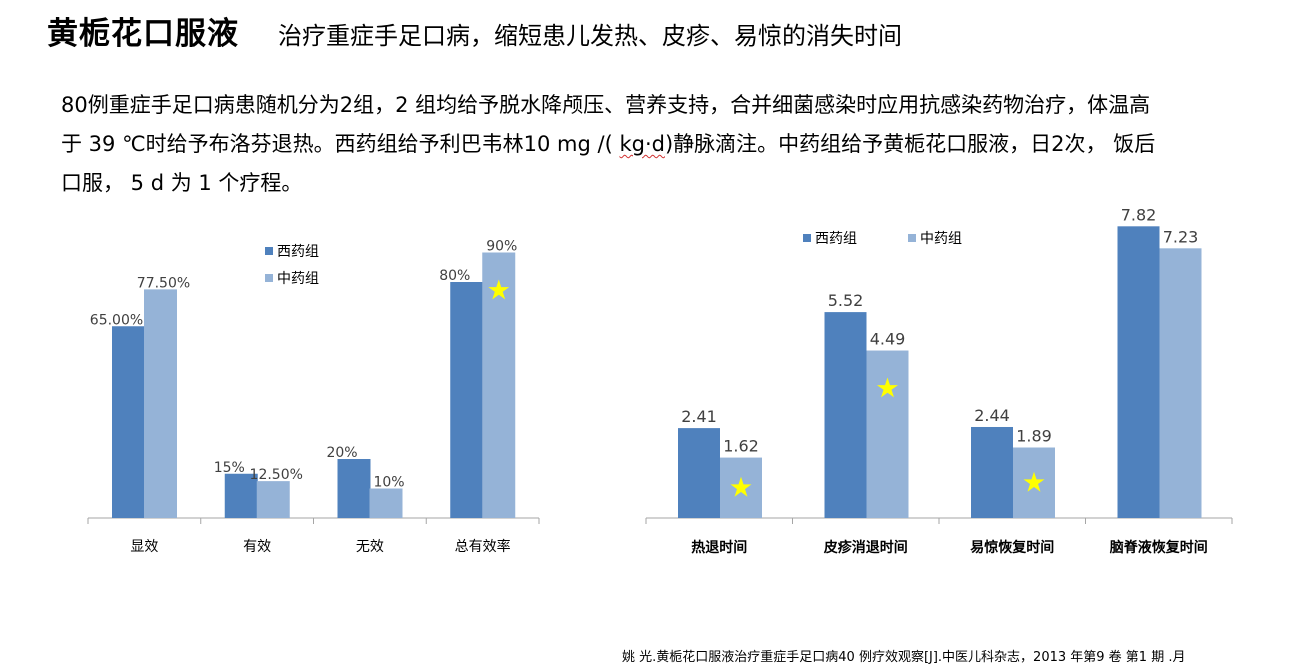  I want to click on description-line-3: 口服， 5 d 为 1 个疗程。, so click(182, 183).